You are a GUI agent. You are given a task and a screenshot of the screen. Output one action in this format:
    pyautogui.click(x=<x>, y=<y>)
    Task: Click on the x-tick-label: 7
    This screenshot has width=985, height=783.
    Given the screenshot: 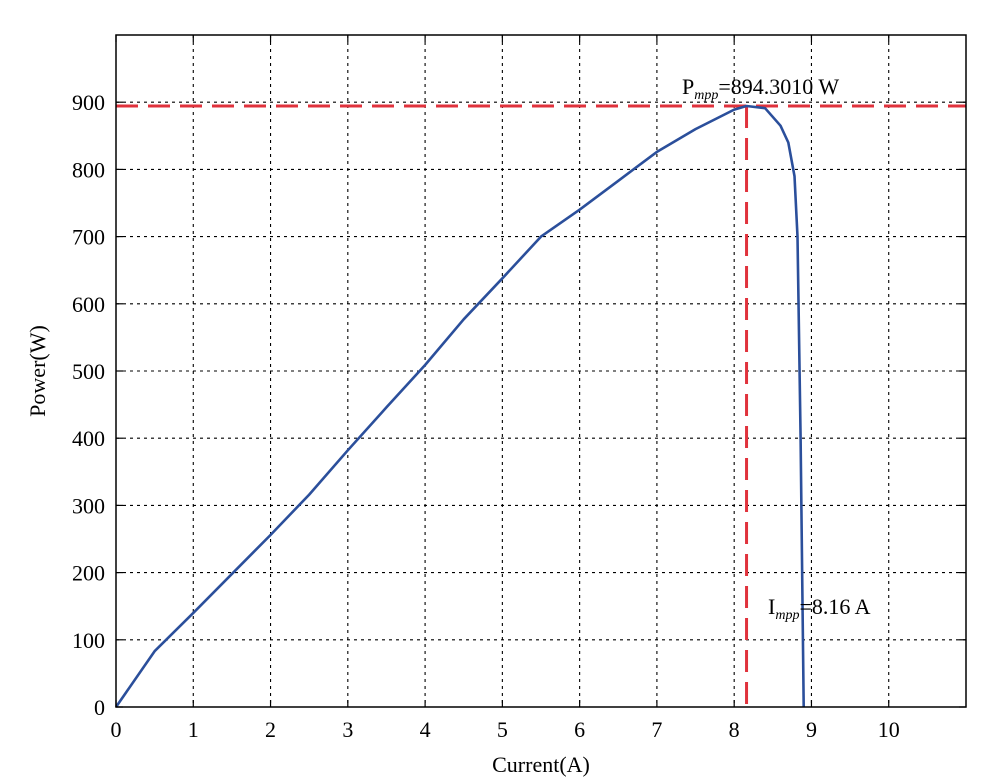 What is the action you would take?
    pyautogui.click(x=656, y=729)
    